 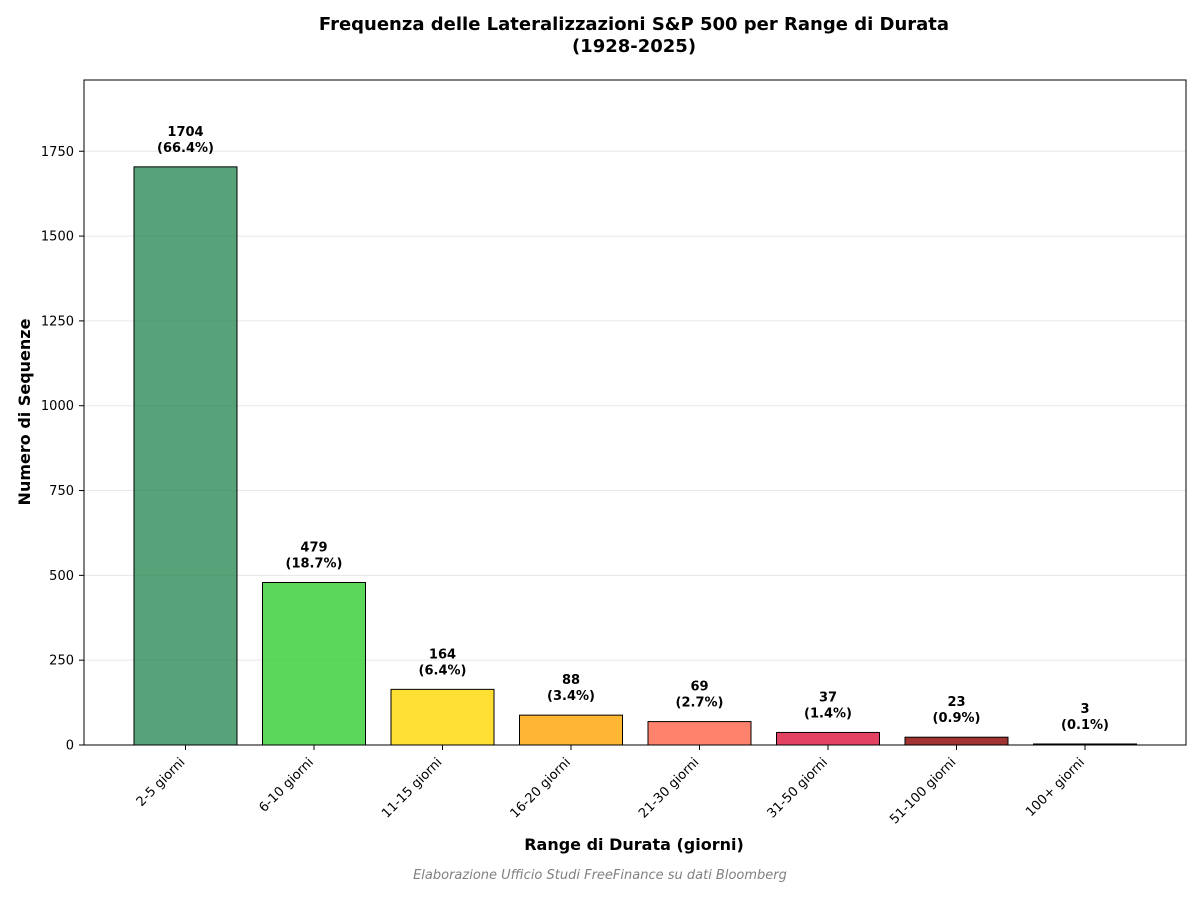 What do you see at coordinates (185, 148) in the screenshot?
I see `bar-percent-label: (66.4%)` at bounding box center [185, 148].